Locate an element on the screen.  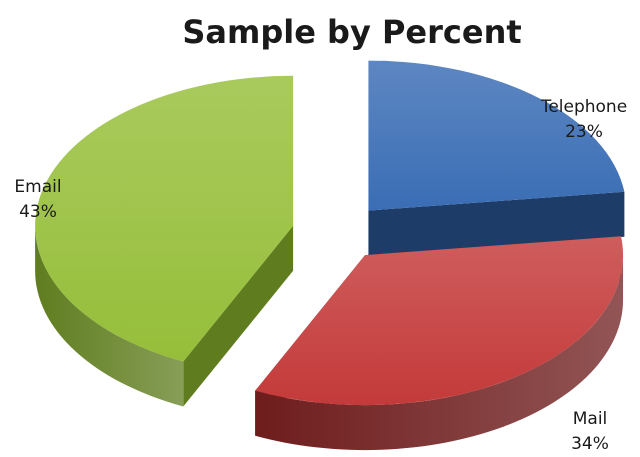
slice-name-mail: Mail is located at coordinates (590, 419).